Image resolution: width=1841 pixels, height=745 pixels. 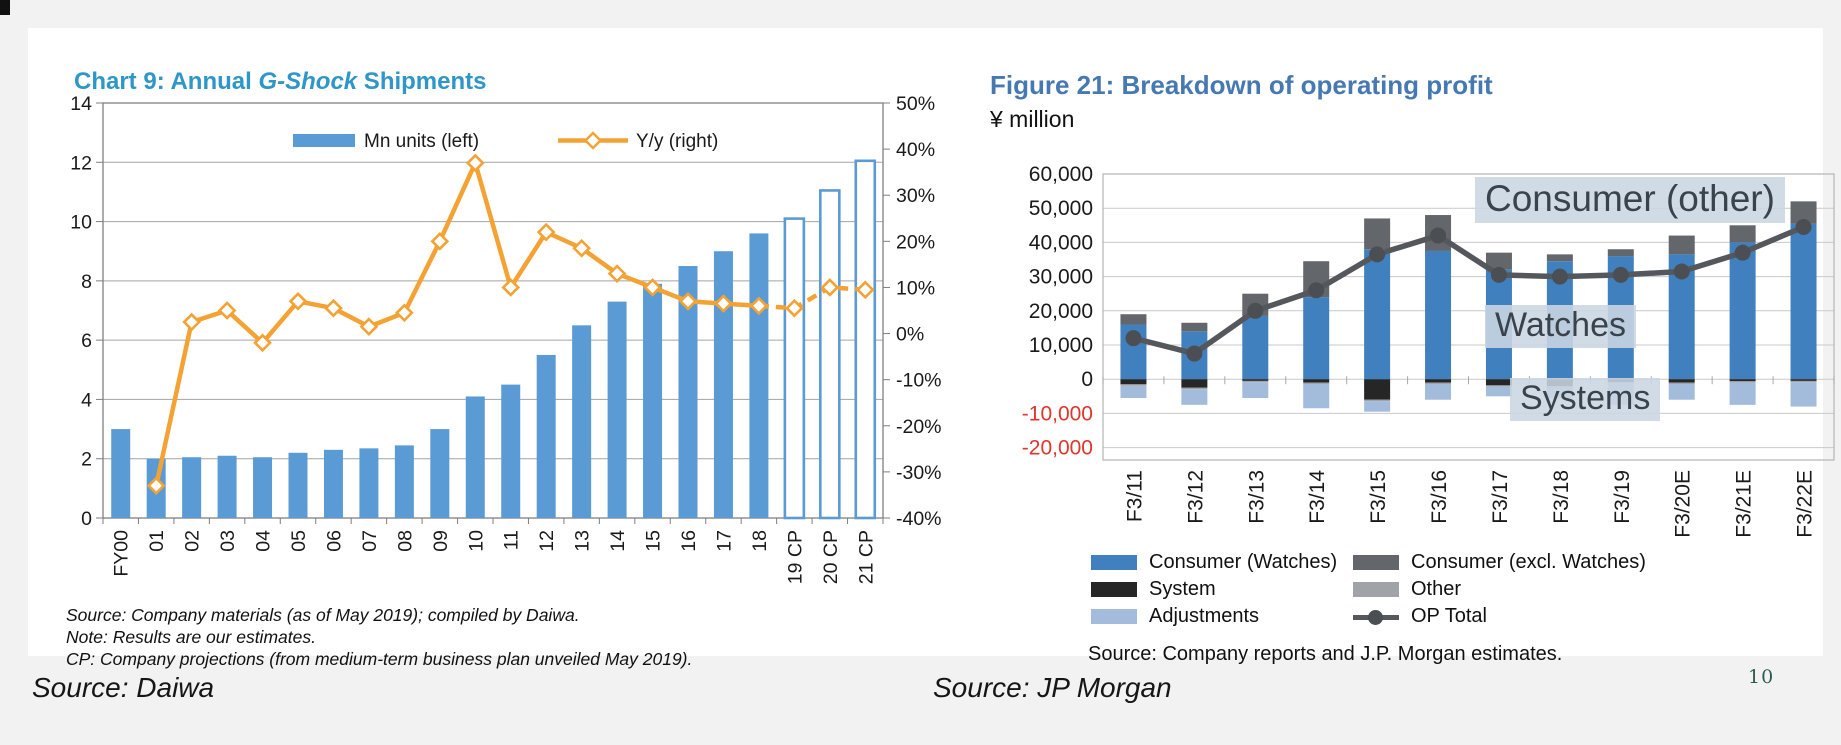 I want to click on left-chart-legend: Mn units (left) Y/y (right), so click(x=505, y=141).